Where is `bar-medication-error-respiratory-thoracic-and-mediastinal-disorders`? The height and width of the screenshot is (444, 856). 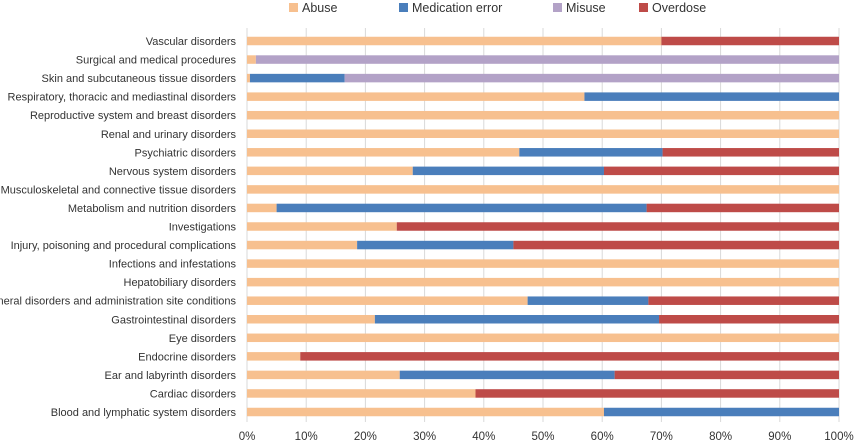
bar-medication-error-respiratory-thoracic-and-mediastinal-disorders is located at coordinates (711, 96).